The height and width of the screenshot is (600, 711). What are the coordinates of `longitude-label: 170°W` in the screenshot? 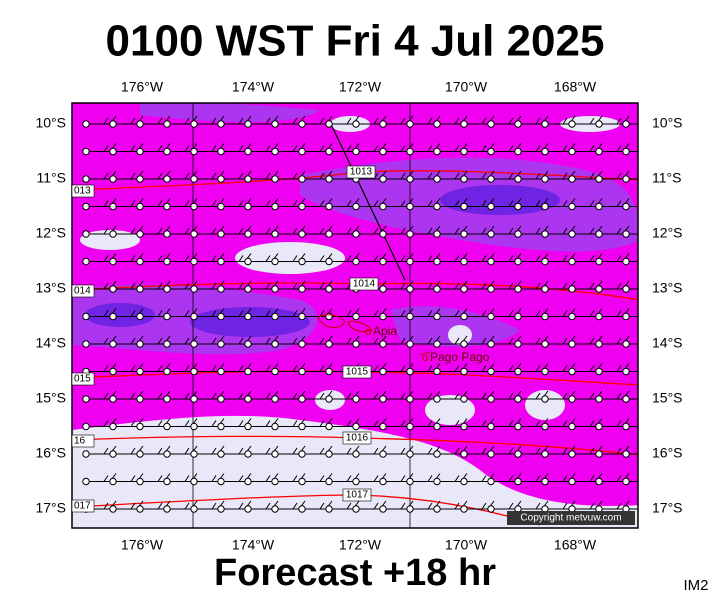 It's located at (466, 545).